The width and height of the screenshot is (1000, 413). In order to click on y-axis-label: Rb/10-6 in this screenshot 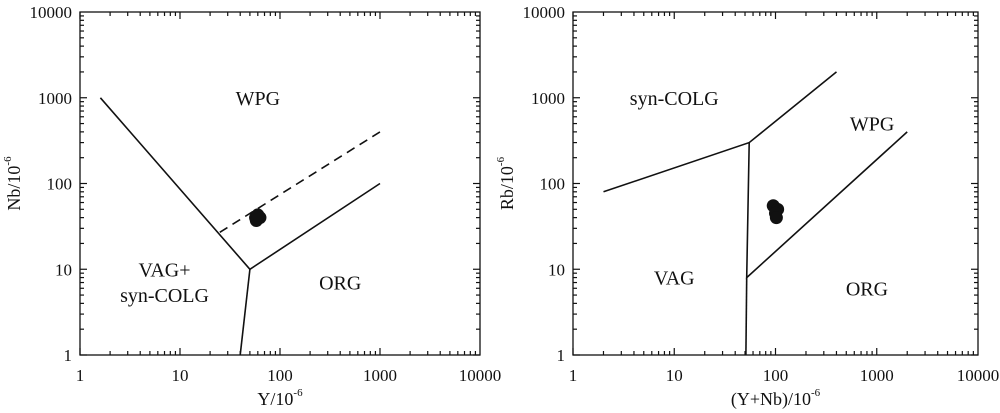, I will do `click(506, 183)`.